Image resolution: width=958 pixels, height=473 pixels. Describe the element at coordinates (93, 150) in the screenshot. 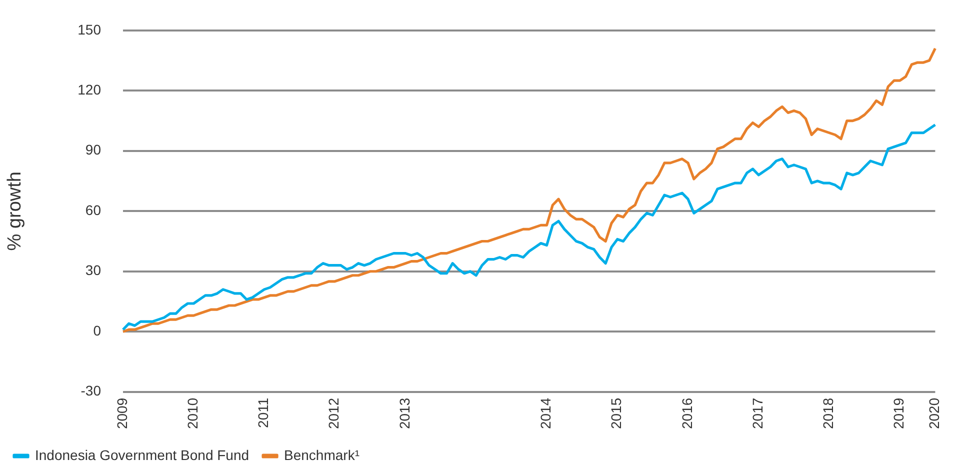

I see `y-tick-label: 90` at that location.